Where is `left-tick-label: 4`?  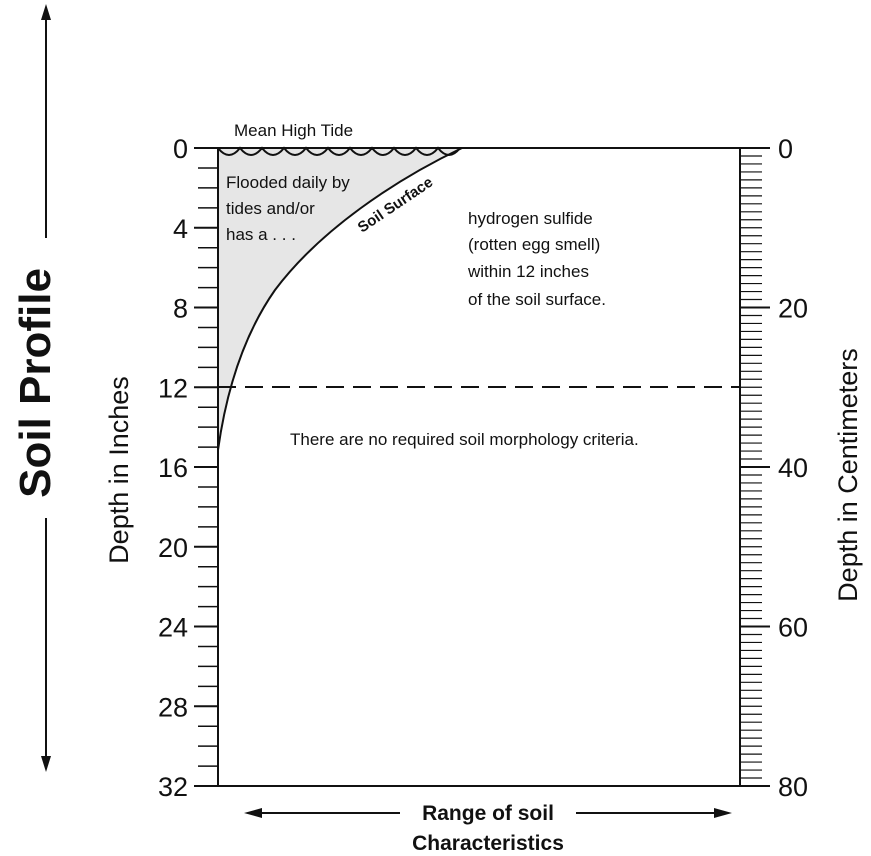
left-tick-label: 4 is located at coordinates (180, 229).